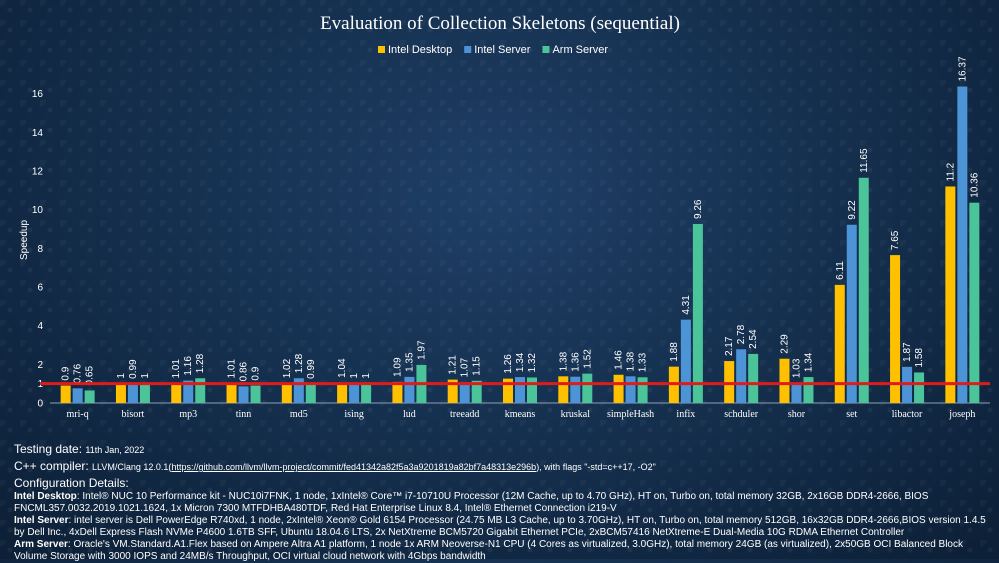 The width and height of the screenshot is (999, 563). I want to click on legend-swatch-arm-server, so click(546, 49).